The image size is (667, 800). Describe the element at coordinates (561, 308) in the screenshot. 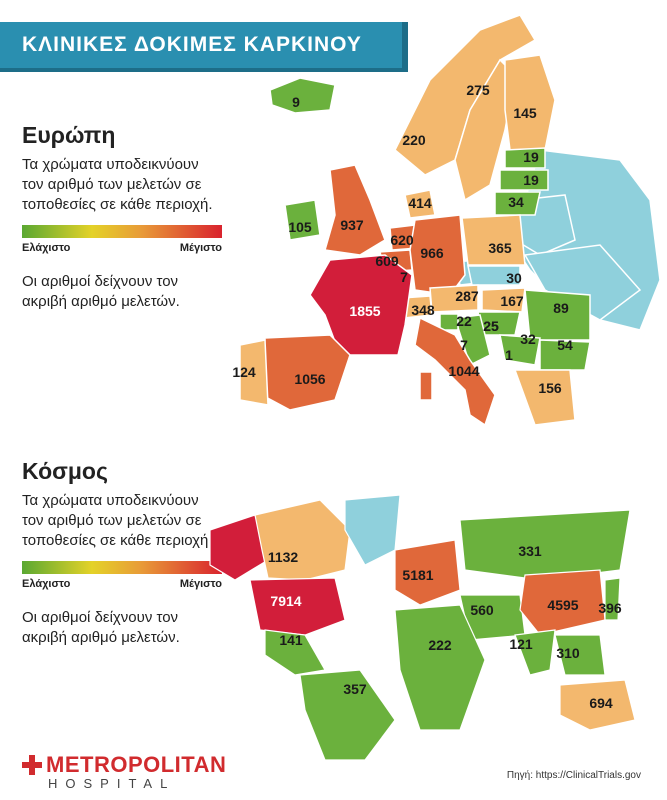

I see `europe-label-romania: 89` at that location.